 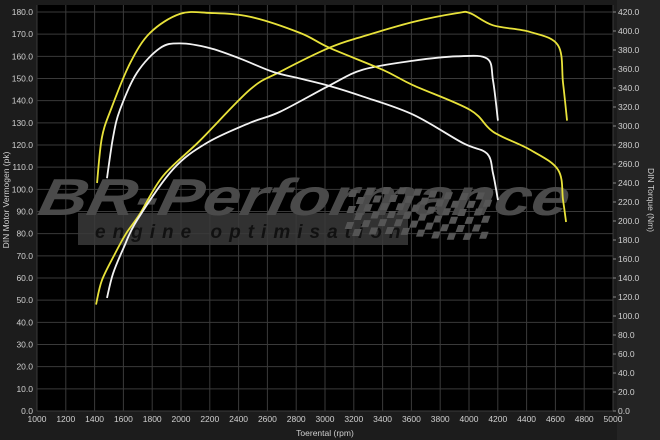 What do you see at coordinates (626, 335) in the screenshot?
I see `y-right-tick-label: 80.0` at bounding box center [626, 335].